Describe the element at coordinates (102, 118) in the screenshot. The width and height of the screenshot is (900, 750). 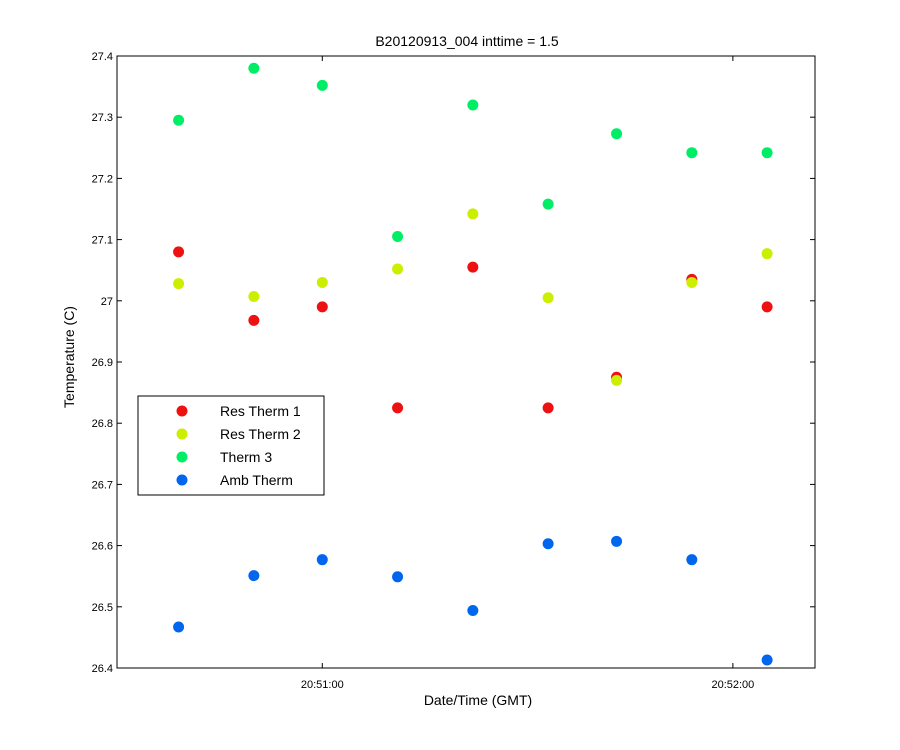
I see `y-tick-label: 27.3` at that location.